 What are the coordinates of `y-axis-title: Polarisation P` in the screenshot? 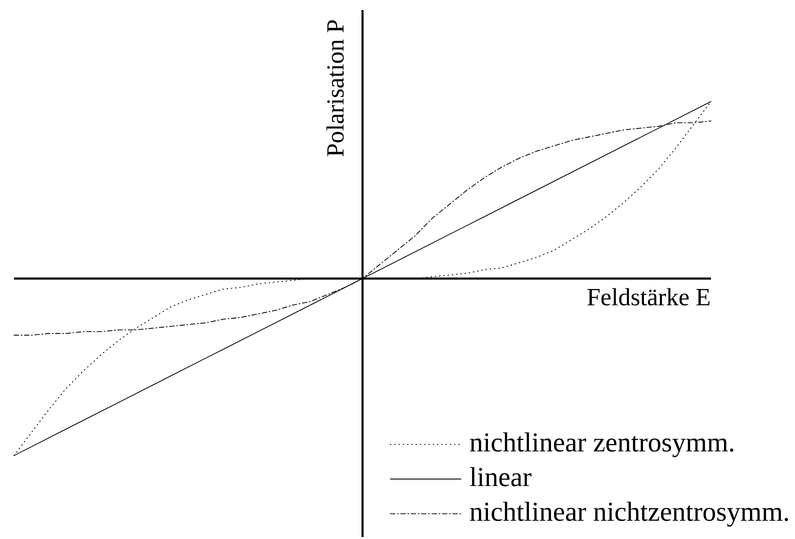 It's located at (335, 88).